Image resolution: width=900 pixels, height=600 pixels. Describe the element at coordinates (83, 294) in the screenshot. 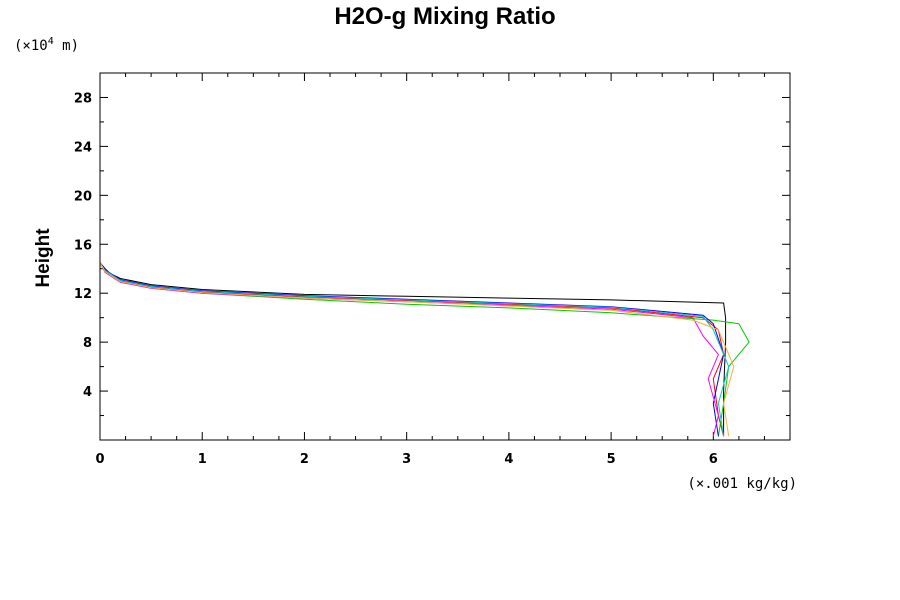

I see `y-tick-label: 12` at that location.